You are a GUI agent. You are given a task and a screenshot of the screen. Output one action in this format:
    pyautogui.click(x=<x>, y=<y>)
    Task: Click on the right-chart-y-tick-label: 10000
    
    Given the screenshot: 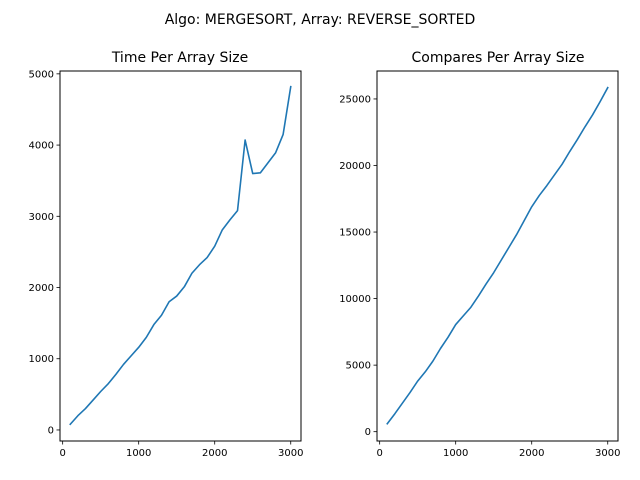 What is the action you would take?
    pyautogui.click(x=355, y=299)
    